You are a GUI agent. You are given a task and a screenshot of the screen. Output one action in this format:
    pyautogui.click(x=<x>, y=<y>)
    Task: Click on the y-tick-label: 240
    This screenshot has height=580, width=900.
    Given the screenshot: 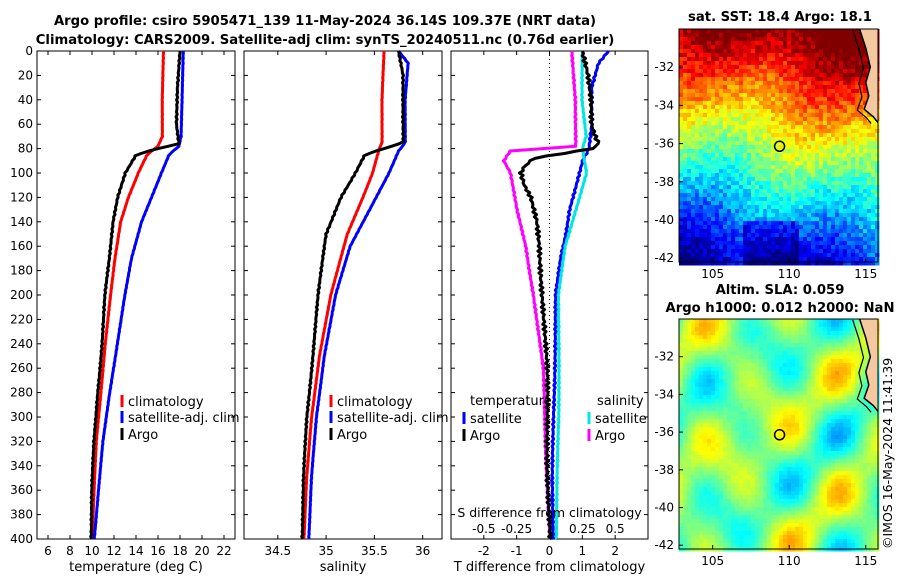 What is the action you would take?
    pyautogui.click(x=21, y=344)
    